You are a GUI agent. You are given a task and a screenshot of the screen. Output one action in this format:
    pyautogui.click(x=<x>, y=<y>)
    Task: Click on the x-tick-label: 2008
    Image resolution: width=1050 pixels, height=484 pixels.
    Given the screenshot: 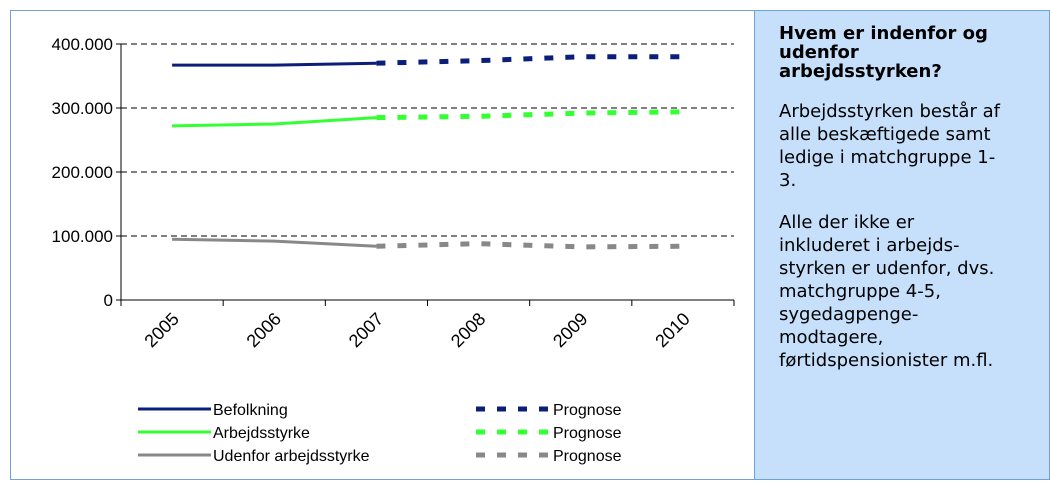 What is the action you would take?
    pyautogui.click(x=468, y=330)
    